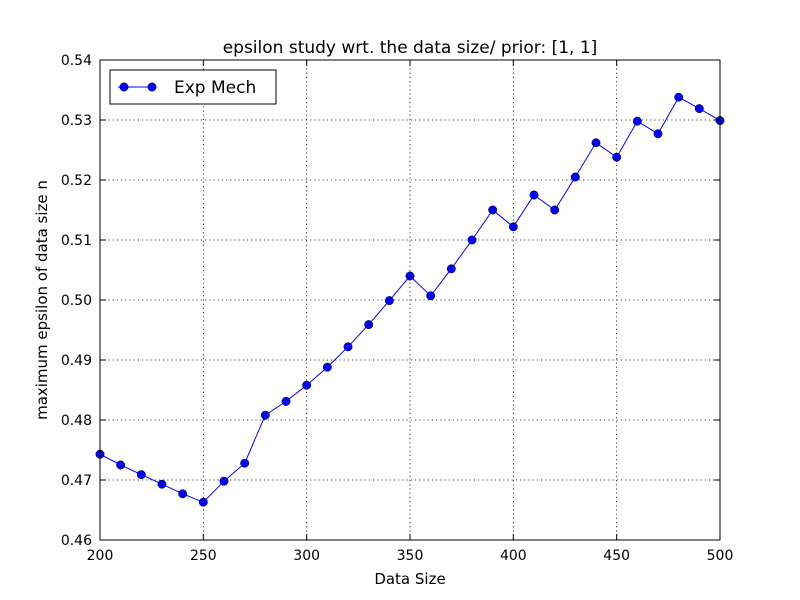 The width and height of the screenshot is (800, 600). What do you see at coordinates (203, 556) in the screenshot?
I see `x-tick-label: 250` at bounding box center [203, 556].